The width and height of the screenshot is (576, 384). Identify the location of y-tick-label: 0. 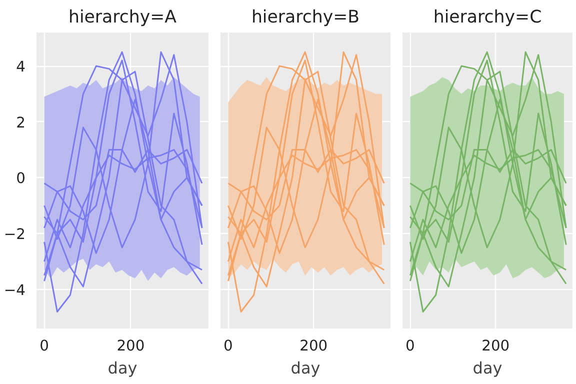
(21, 179).